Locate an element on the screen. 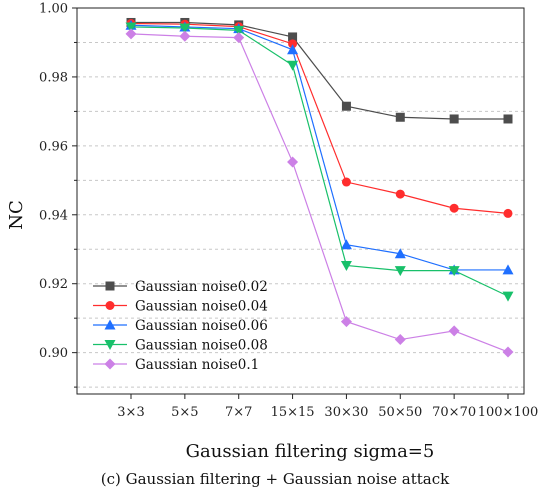 This screenshot has height=503, width=550. x-tick-label: 3×3 is located at coordinates (130, 412).